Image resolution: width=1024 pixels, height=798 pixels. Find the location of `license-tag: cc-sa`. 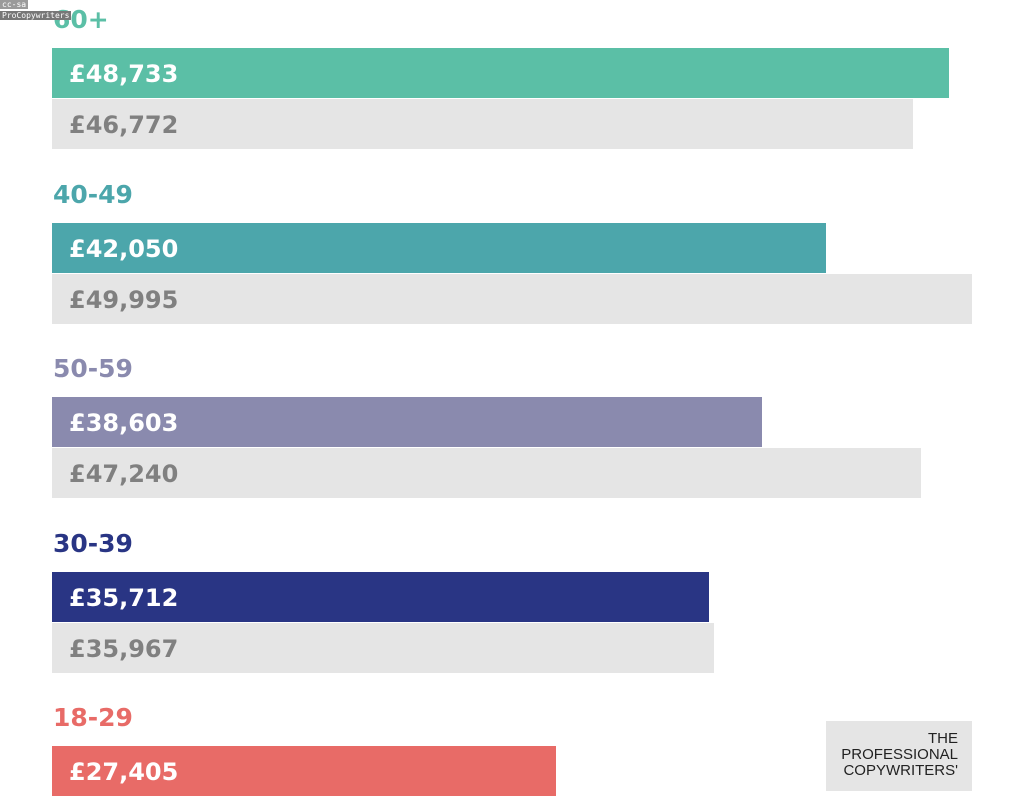

license-tag: cc-sa is located at coordinates (14, 4).